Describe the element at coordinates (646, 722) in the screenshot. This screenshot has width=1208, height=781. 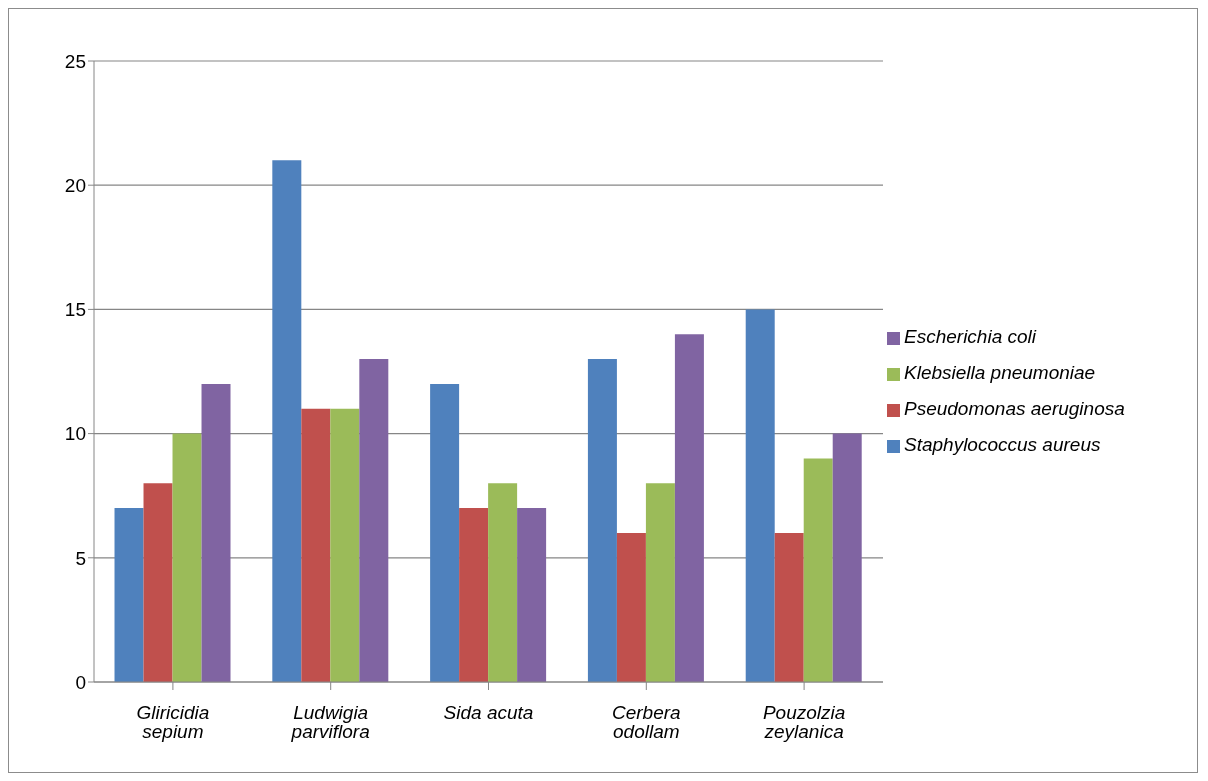
I see `x-tick-label: Cerbera odollam` at that location.